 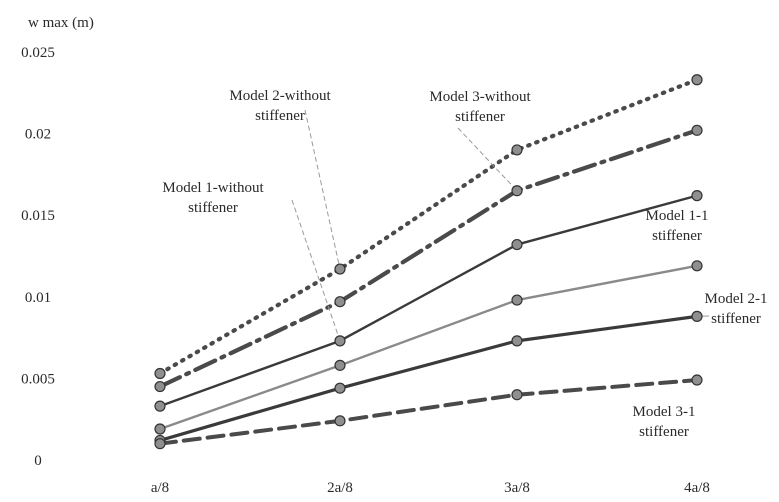 I want to click on series-annotation-label: Model 2-1, so click(x=736, y=299).